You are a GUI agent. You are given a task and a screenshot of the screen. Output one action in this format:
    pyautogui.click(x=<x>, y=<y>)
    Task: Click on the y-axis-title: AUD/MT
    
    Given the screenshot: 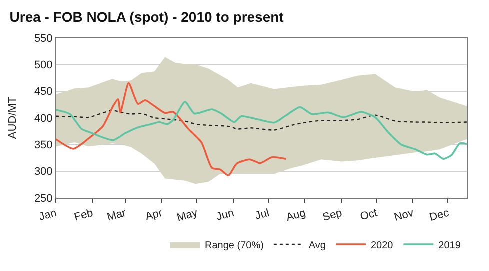 What is the action you would take?
    pyautogui.click(x=13, y=118)
    